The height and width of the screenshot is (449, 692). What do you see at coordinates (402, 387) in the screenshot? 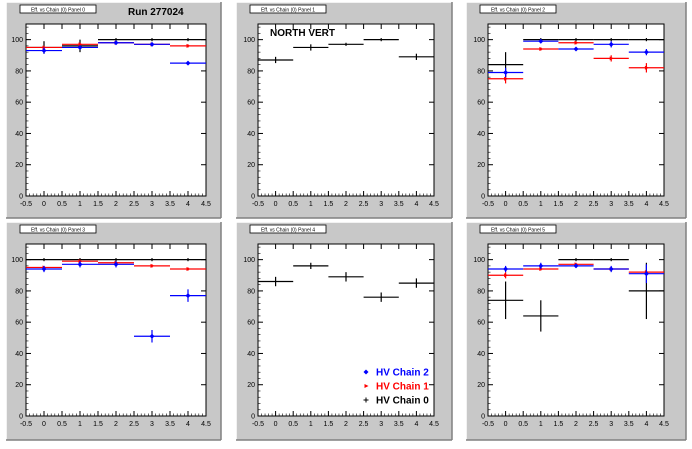
I see `legend-label-hv1: HV Chain 1` at bounding box center [402, 387].